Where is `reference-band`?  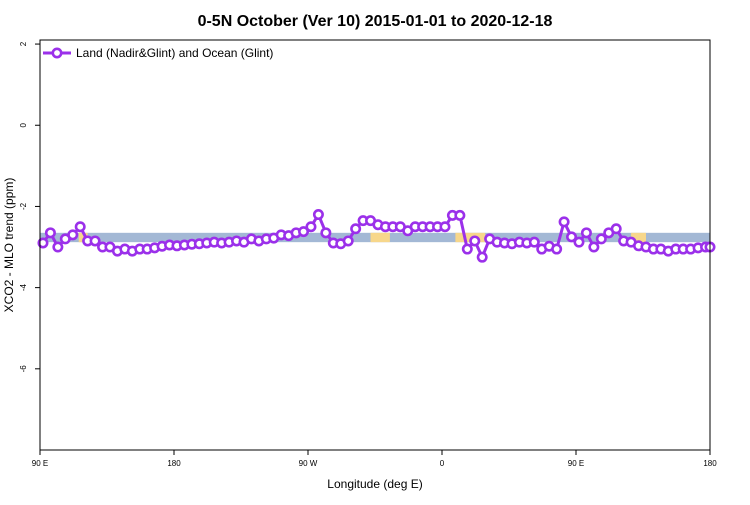
reference-band is located at coordinates (375, 237).